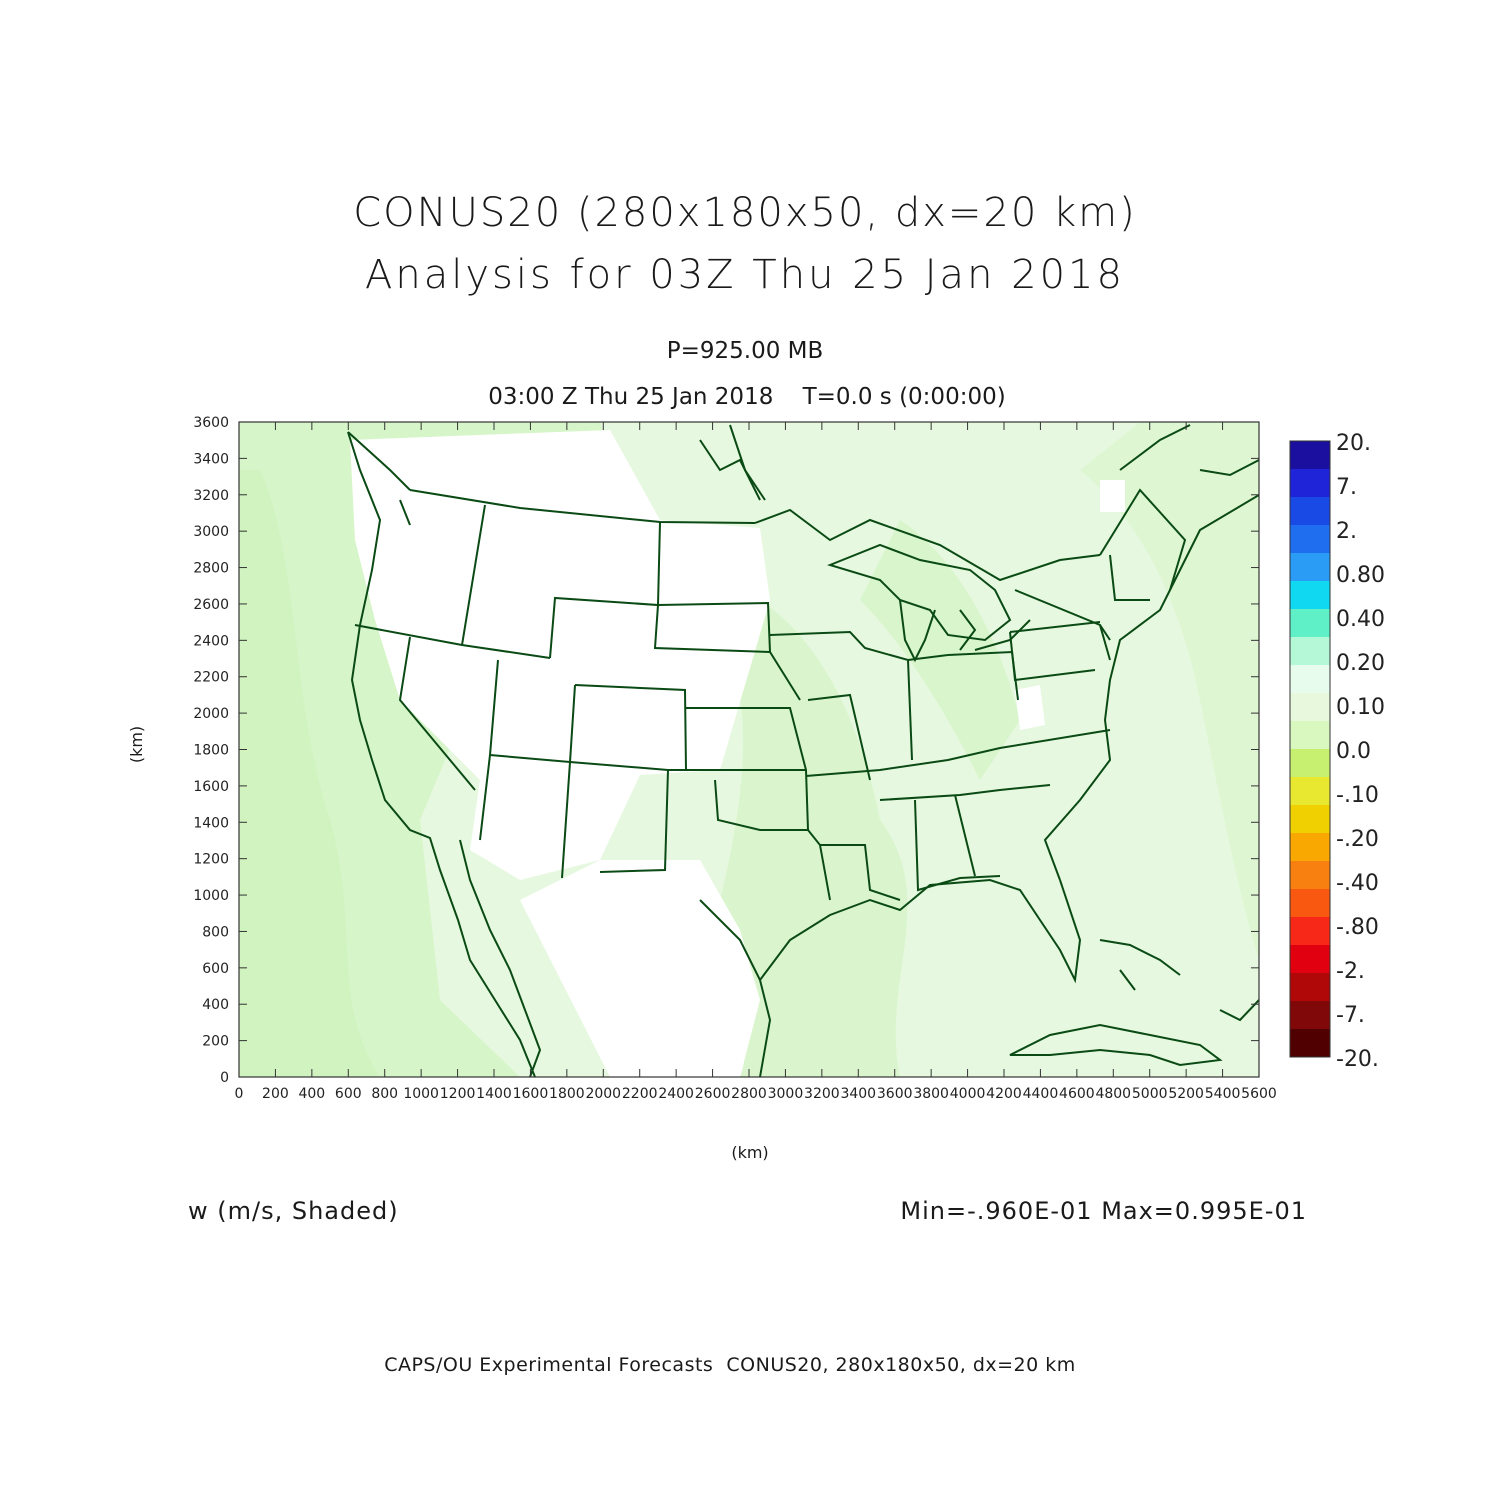 This screenshot has height=1500, width=1500. Describe the element at coordinates (1346, 487) in the screenshot. I see `colorbar-label: 7.` at that location.